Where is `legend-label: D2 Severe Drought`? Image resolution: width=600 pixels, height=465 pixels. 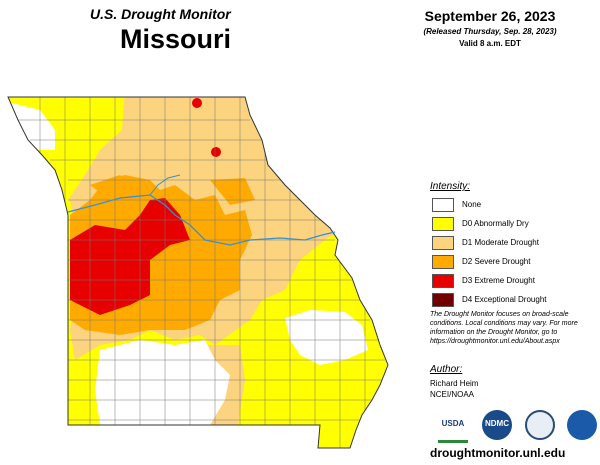
legend-label: D2 Severe Drought is located at coordinates (496, 261).